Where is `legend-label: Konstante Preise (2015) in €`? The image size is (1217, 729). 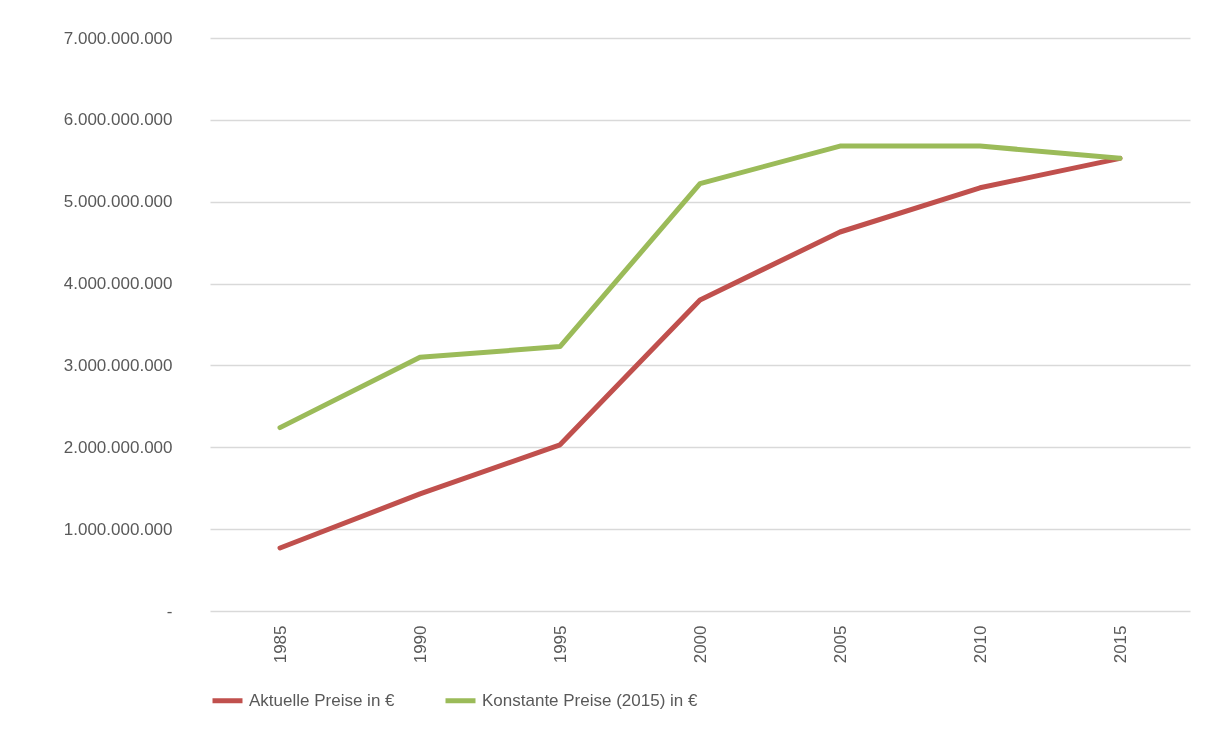
legend-label: Konstante Preise (2015) in € is located at coordinates (590, 700).